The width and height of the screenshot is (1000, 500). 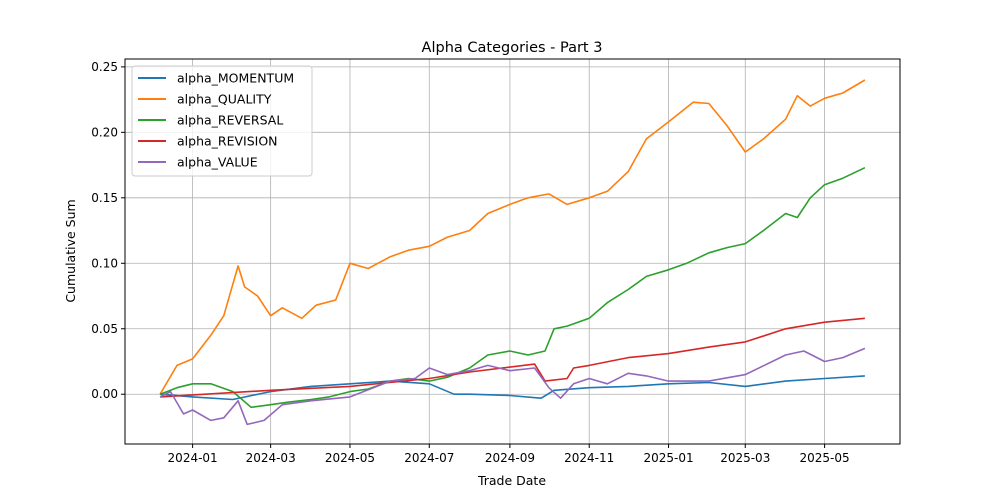 I want to click on legend-label: alpha_MOMENTUM, so click(x=235, y=78).